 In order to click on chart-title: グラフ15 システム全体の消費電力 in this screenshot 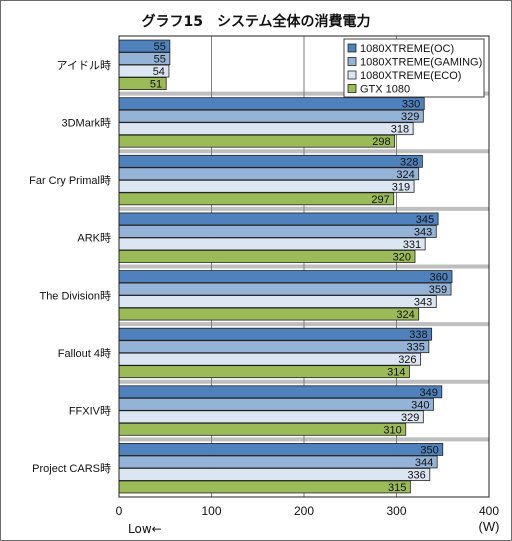, I will do `click(255, 21)`.